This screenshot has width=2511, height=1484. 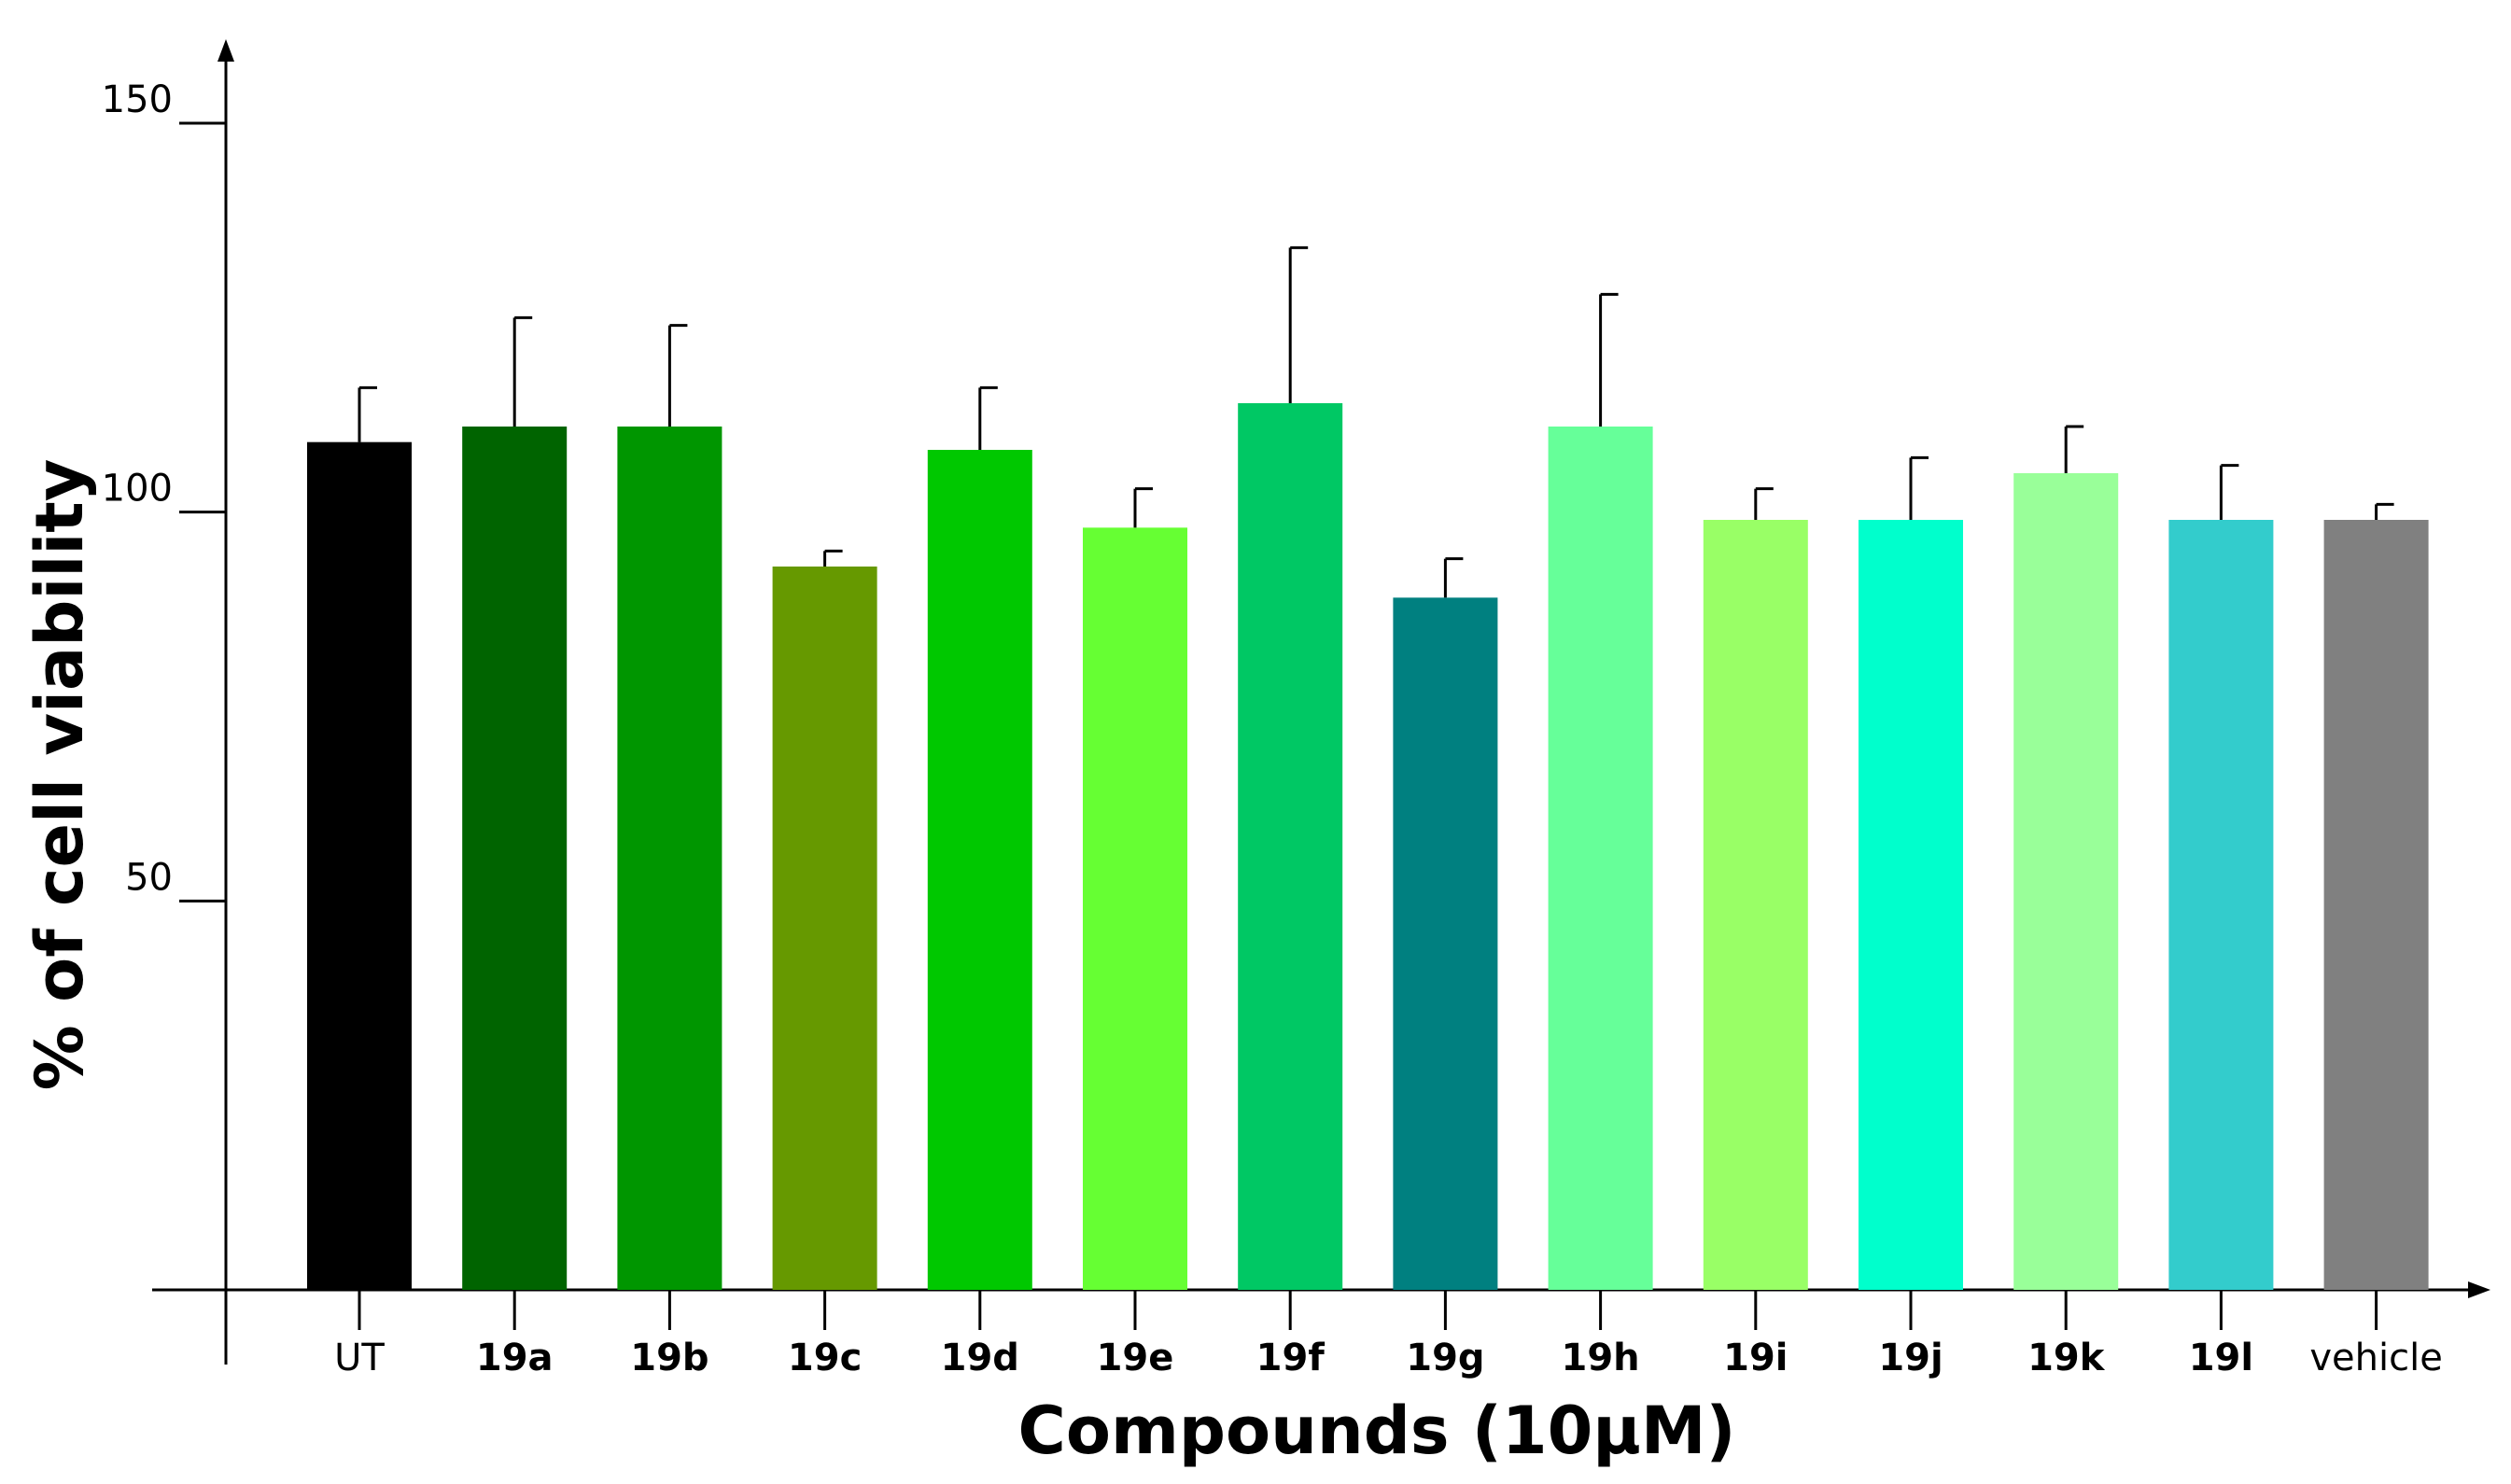 I want to click on x-tick-label-vehicle: vehicle, so click(x=2375, y=1358).